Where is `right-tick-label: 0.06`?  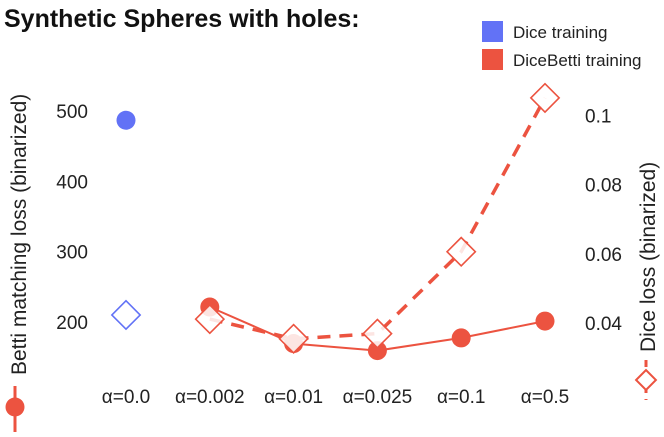
right-tick-label: 0.06 is located at coordinates (603, 255).